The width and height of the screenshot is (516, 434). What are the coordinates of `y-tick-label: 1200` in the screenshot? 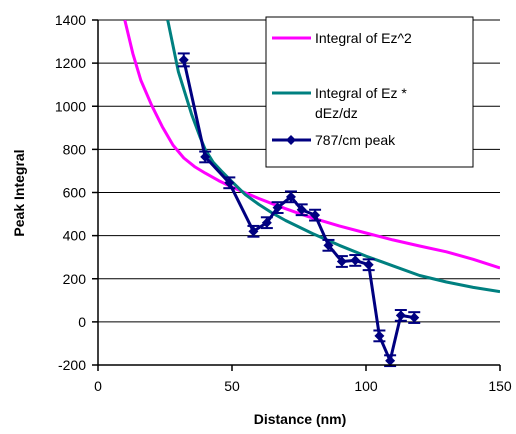 It's located at (70, 63).